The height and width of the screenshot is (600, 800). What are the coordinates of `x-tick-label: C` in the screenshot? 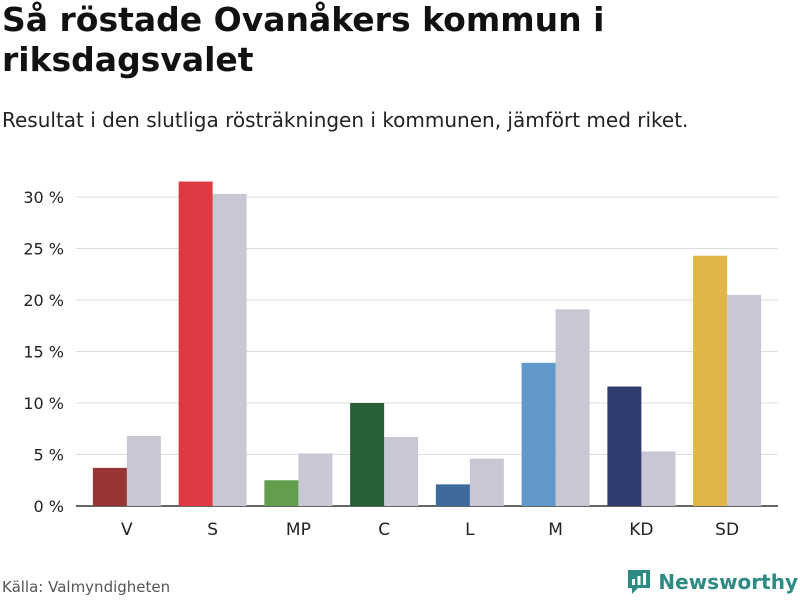 It's located at (384, 530).